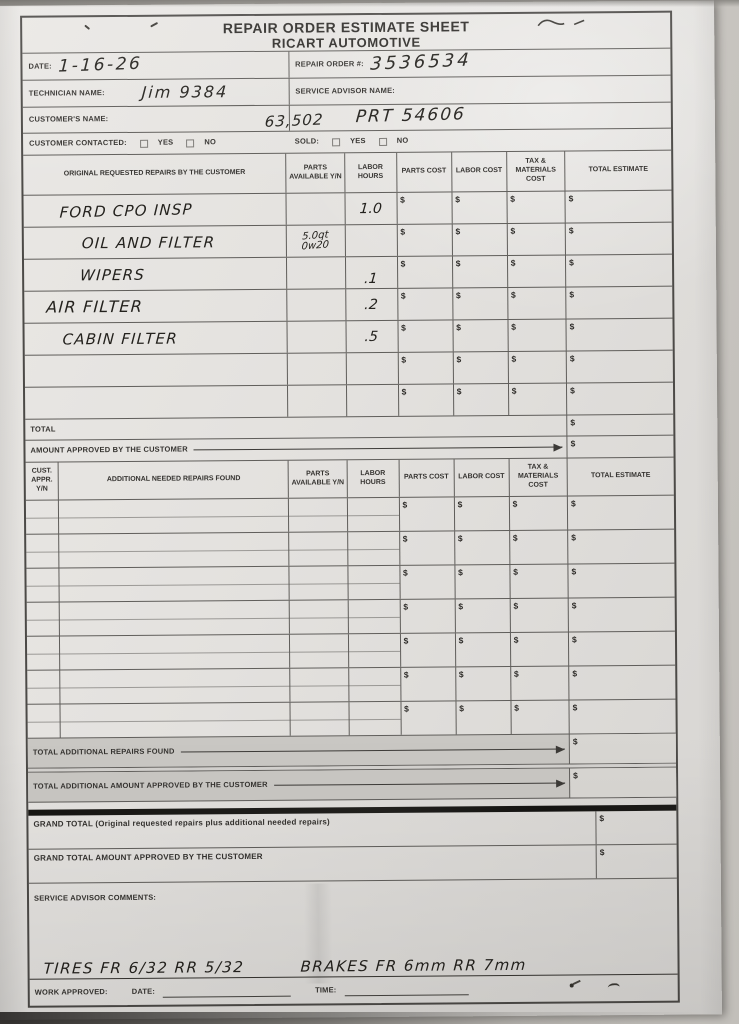 This screenshot has height=1024, width=739. I want to click on customer-contacted-yes-checkbox, so click(143, 143).